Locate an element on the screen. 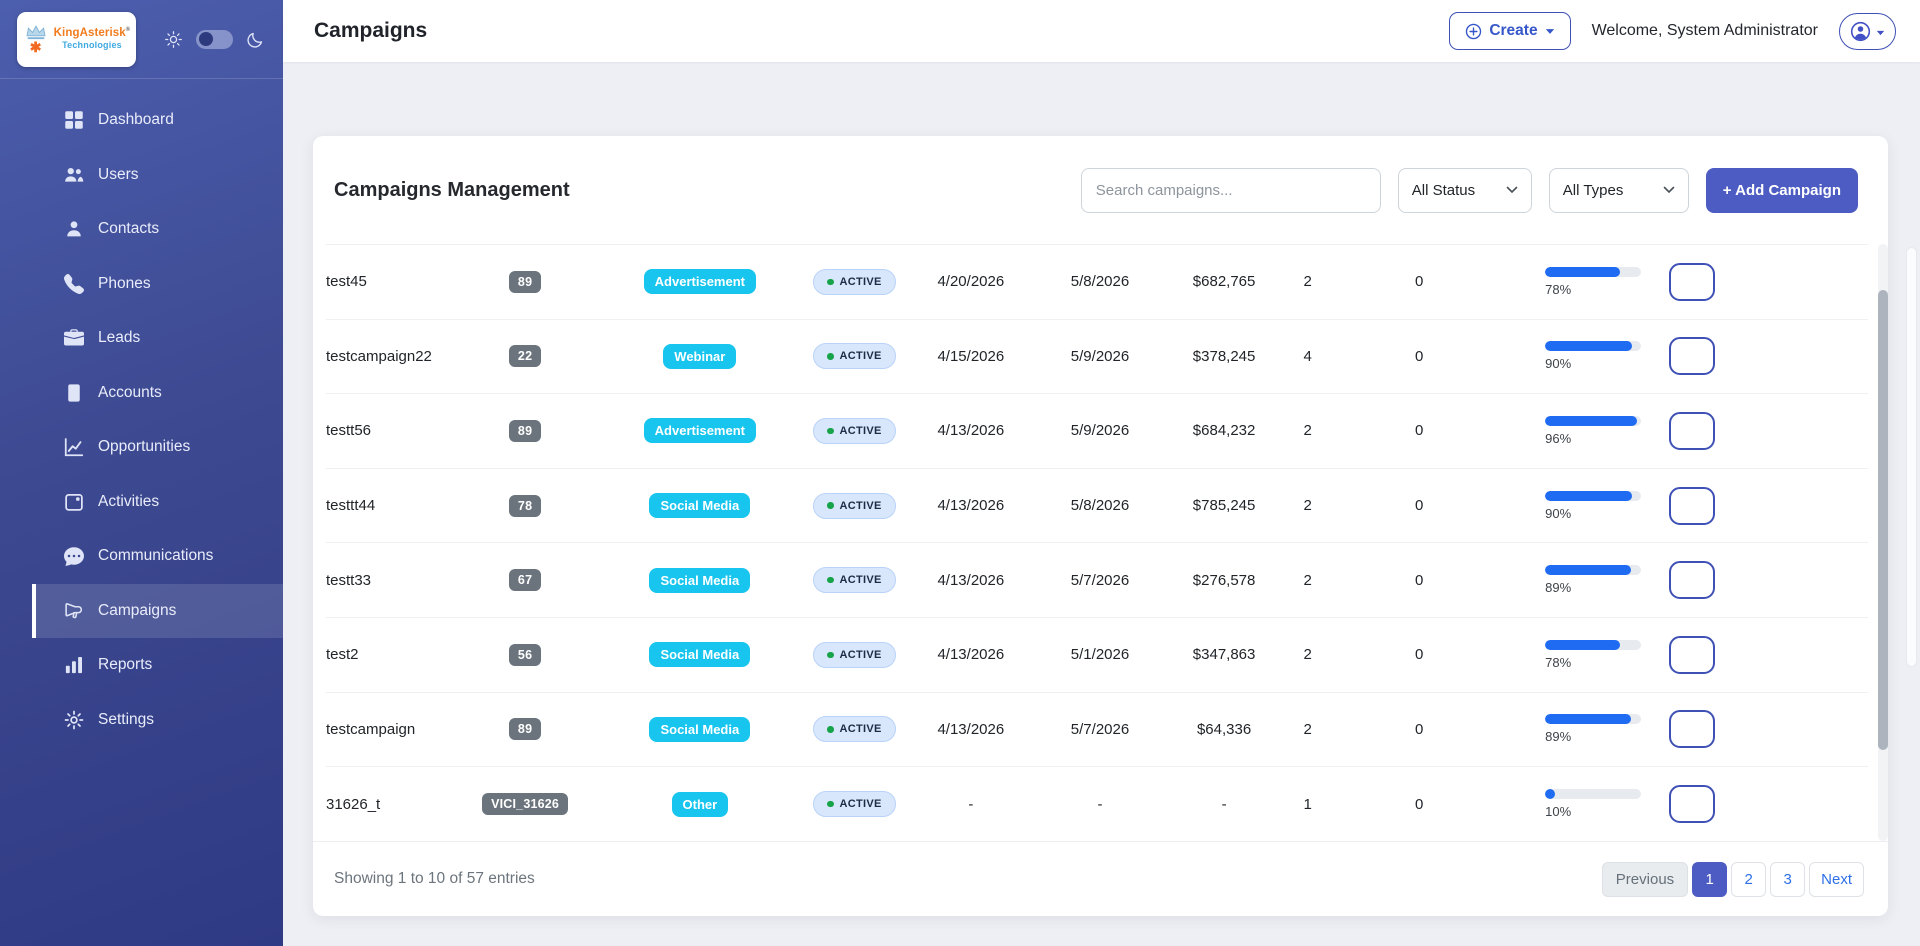 The width and height of the screenshot is (1920, 946). sidebar-item-reports: Reports is located at coordinates (141, 665).